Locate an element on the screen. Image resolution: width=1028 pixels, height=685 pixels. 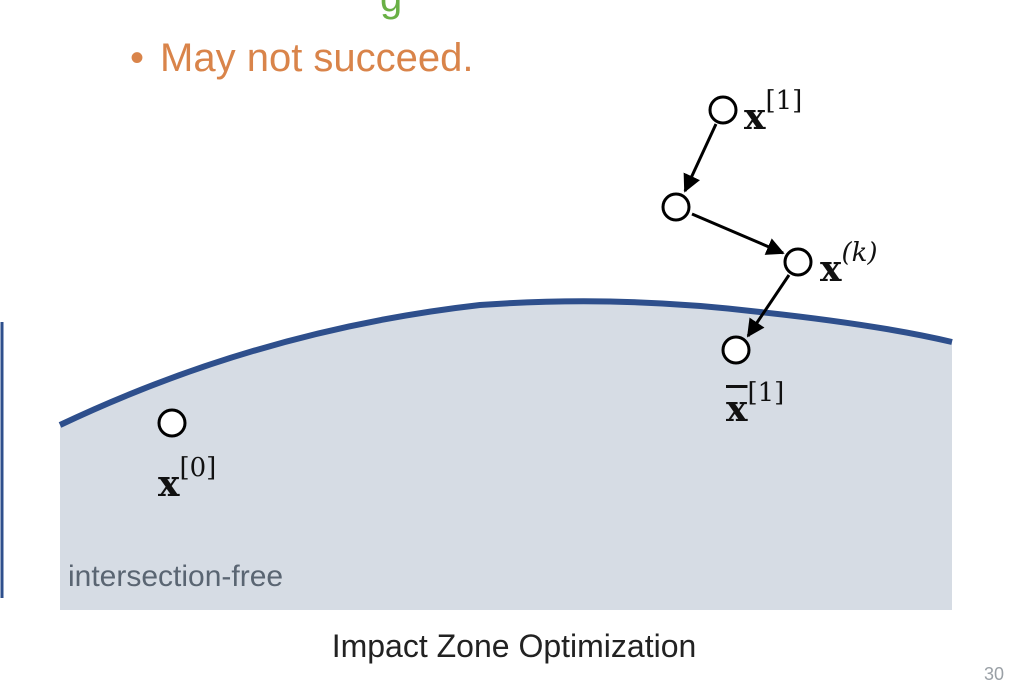
arrow-x1-to-mid is located at coordinates (700, 158).